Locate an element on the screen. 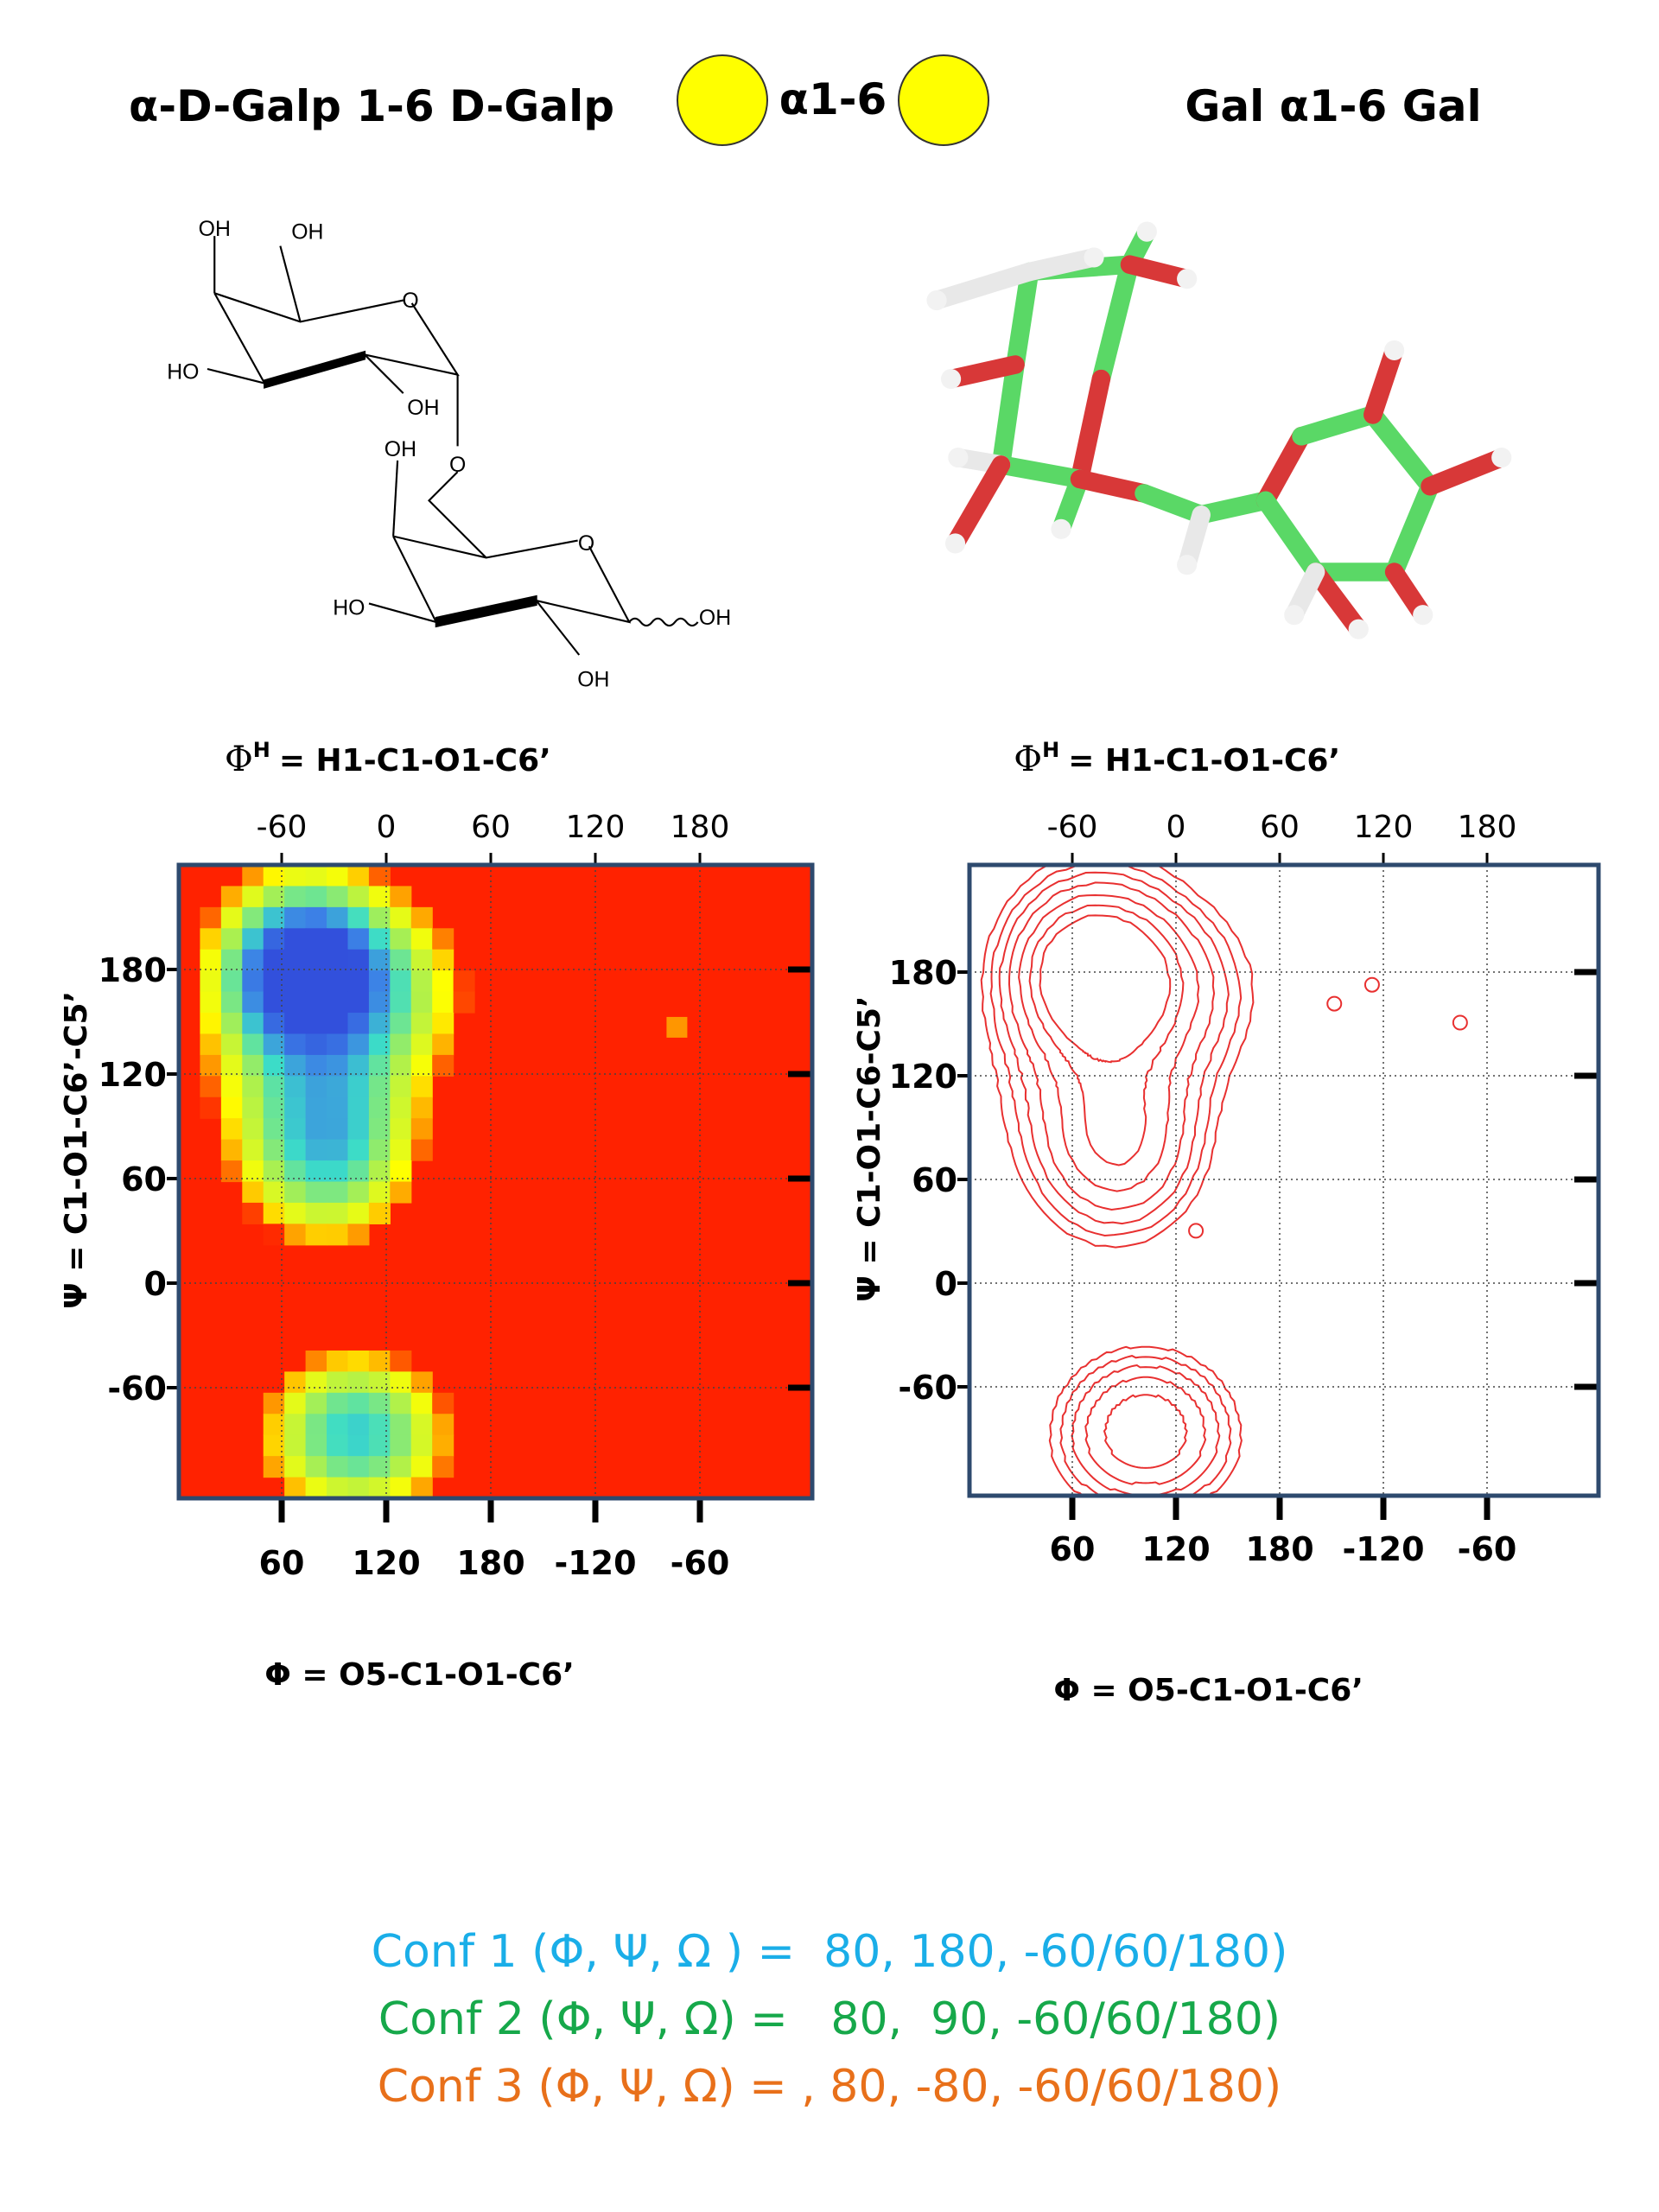  left-tick-label: 60 is located at coordinates (144, 1179).